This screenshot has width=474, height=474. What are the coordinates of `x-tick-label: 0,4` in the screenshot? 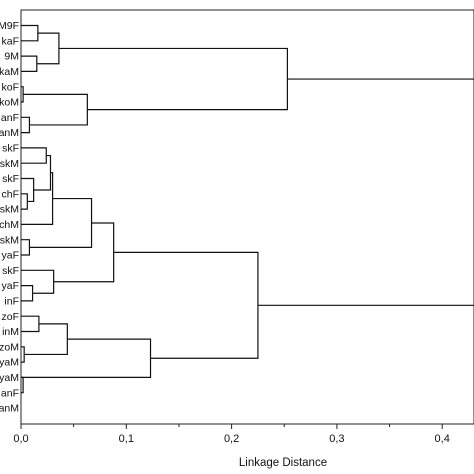 It's located at (442, 439).